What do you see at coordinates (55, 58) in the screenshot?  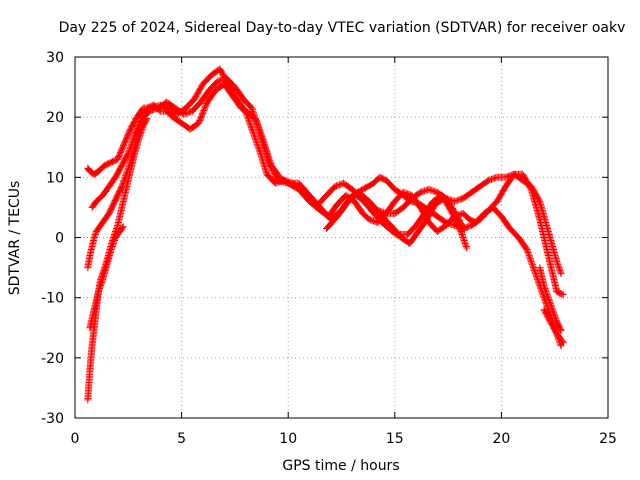 I see `y-tick-label: 30` at bounding box center [55, 58].